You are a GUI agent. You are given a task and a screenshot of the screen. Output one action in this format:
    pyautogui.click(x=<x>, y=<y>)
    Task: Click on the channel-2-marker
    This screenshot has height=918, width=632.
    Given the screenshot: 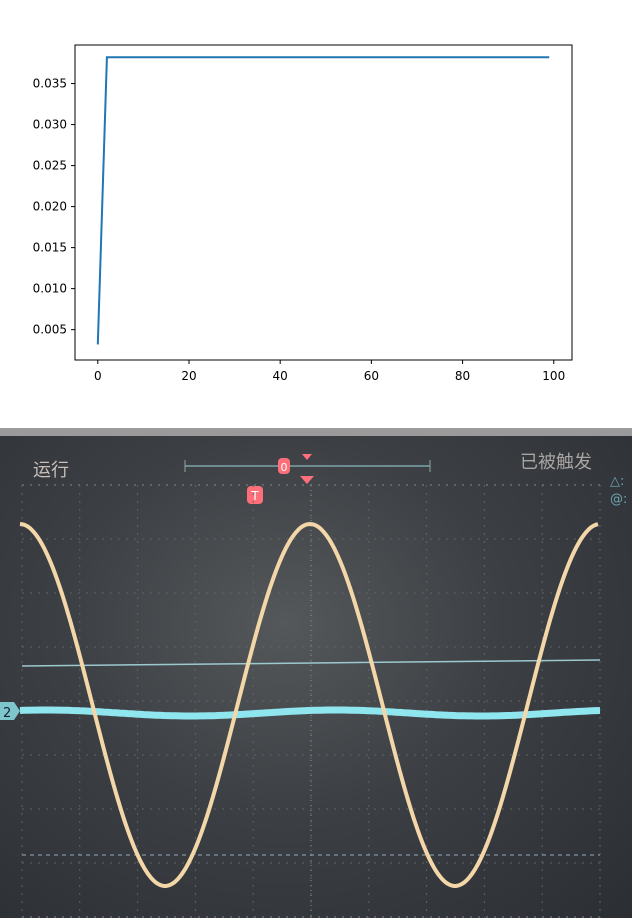 What is the action you would take?
    pyautogui.click(x=10, y=711)
    